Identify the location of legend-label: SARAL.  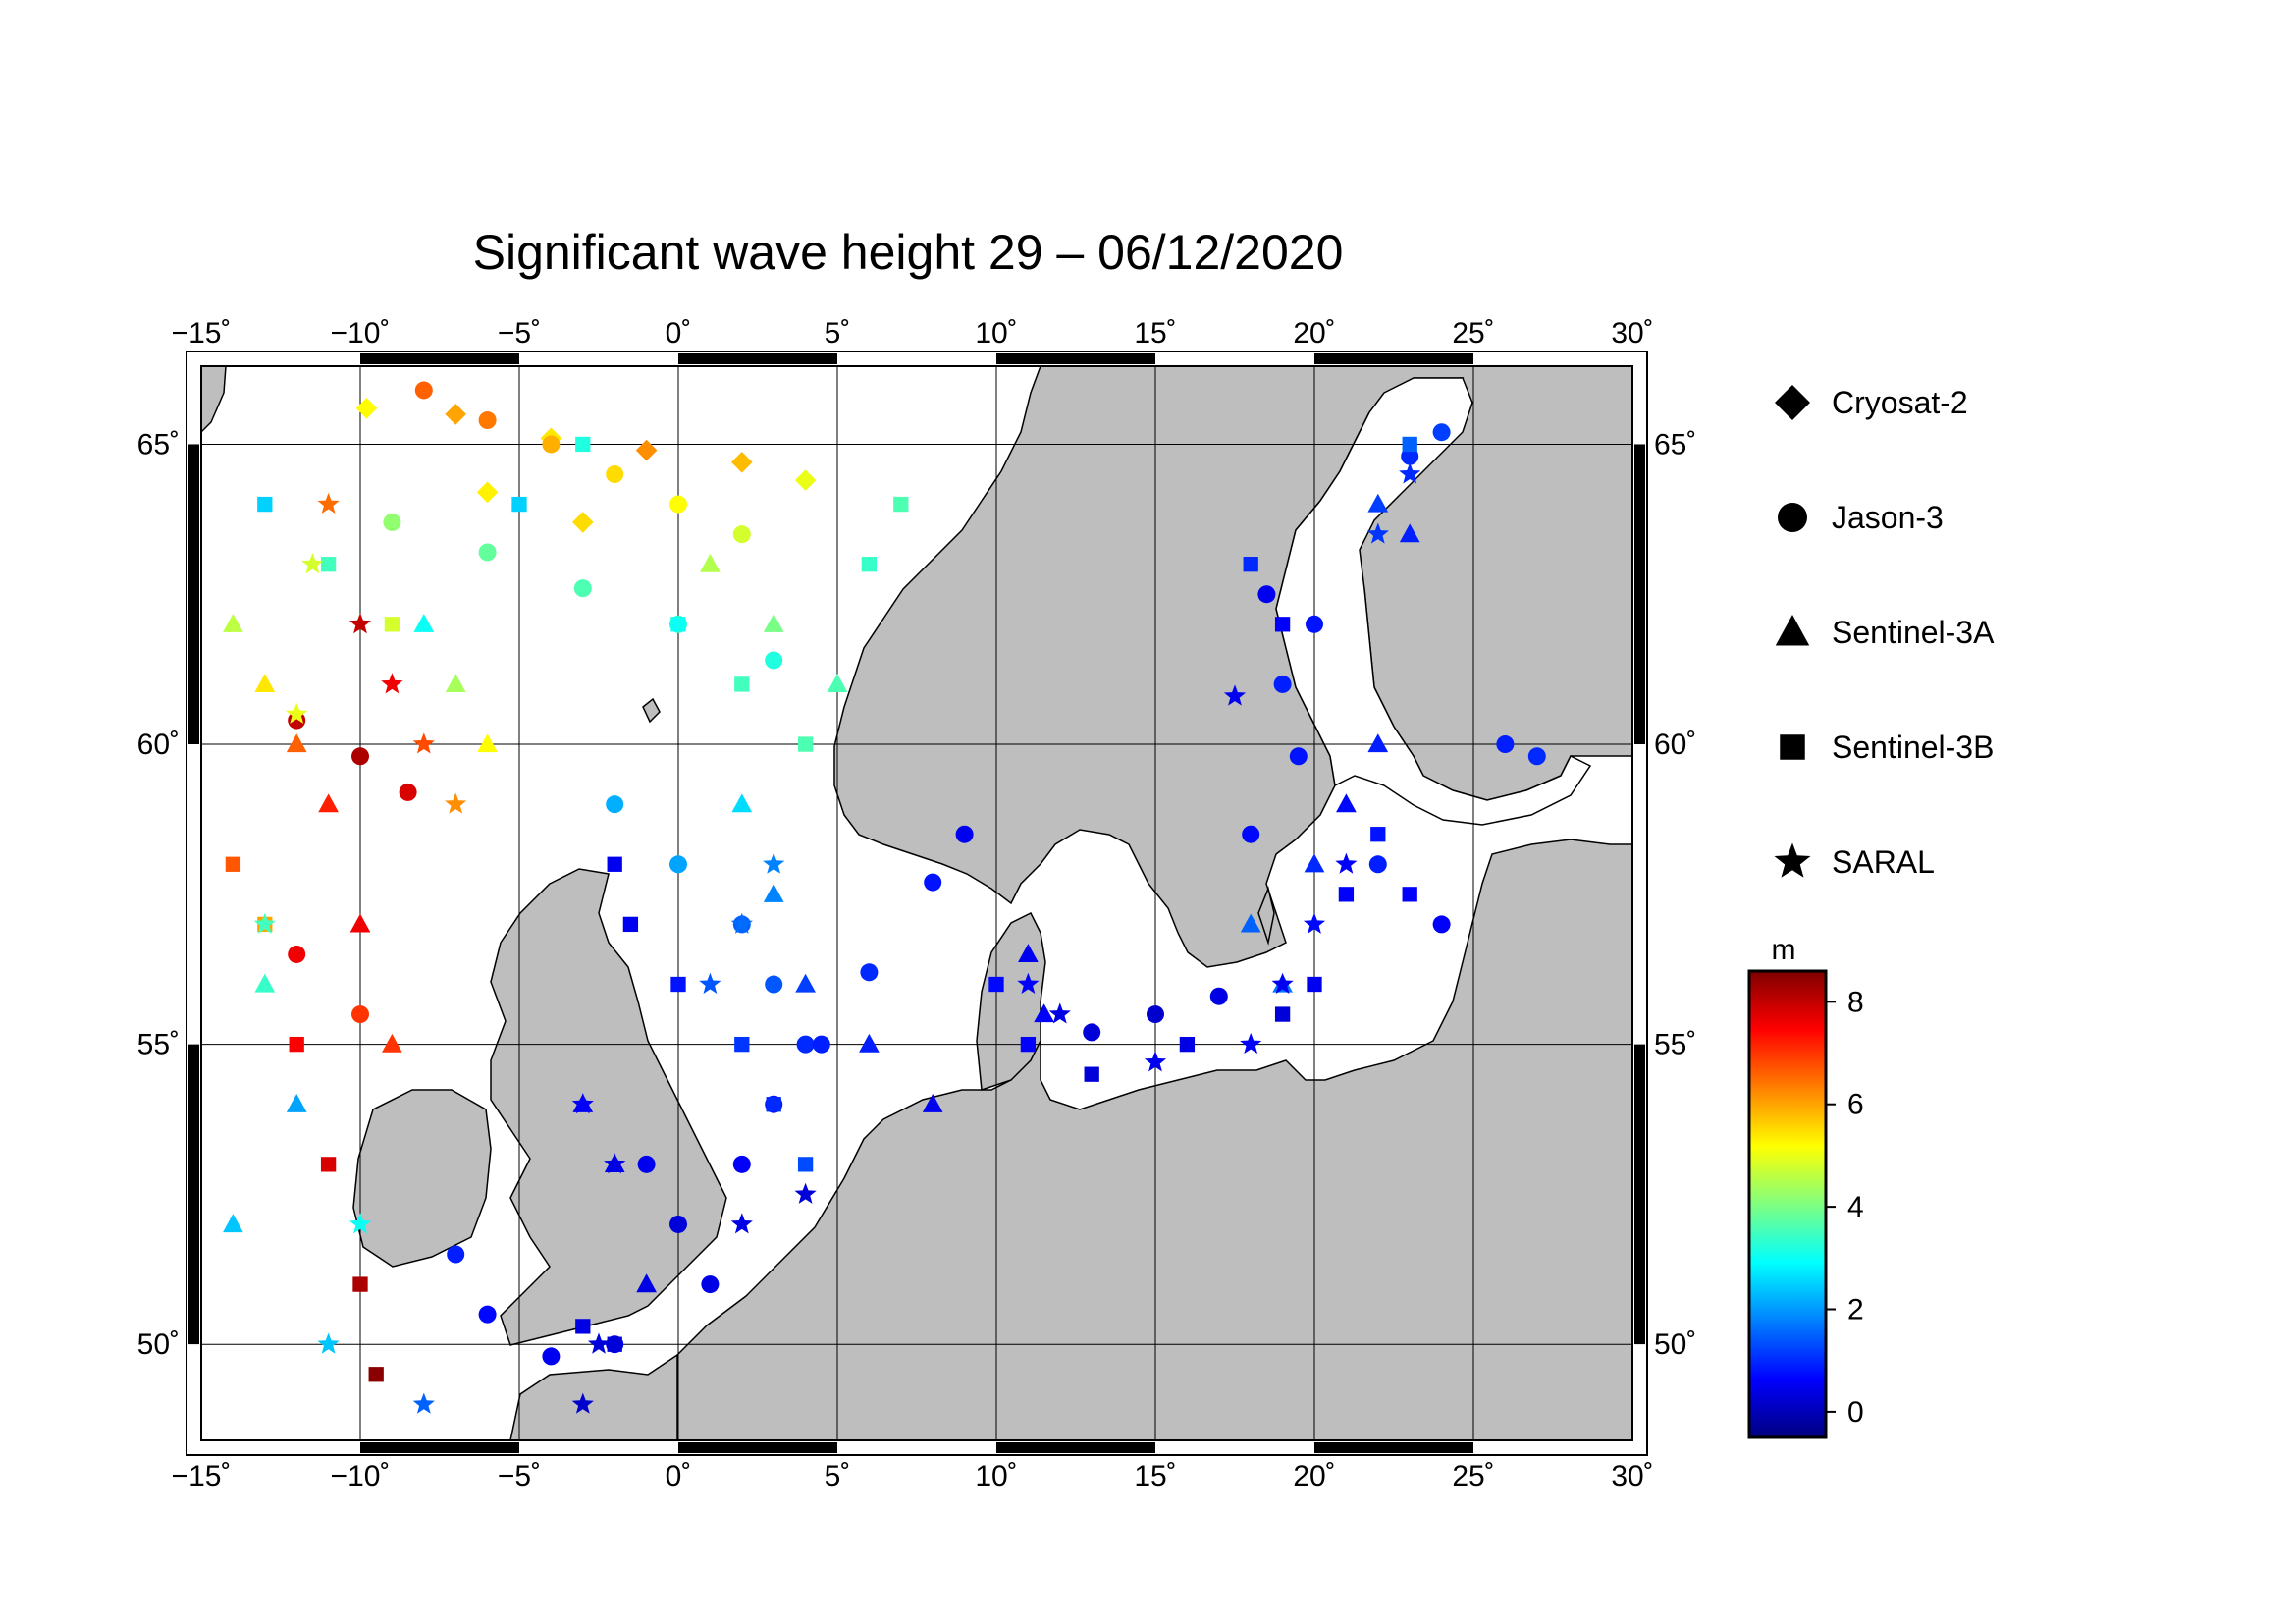
(1883, 862).